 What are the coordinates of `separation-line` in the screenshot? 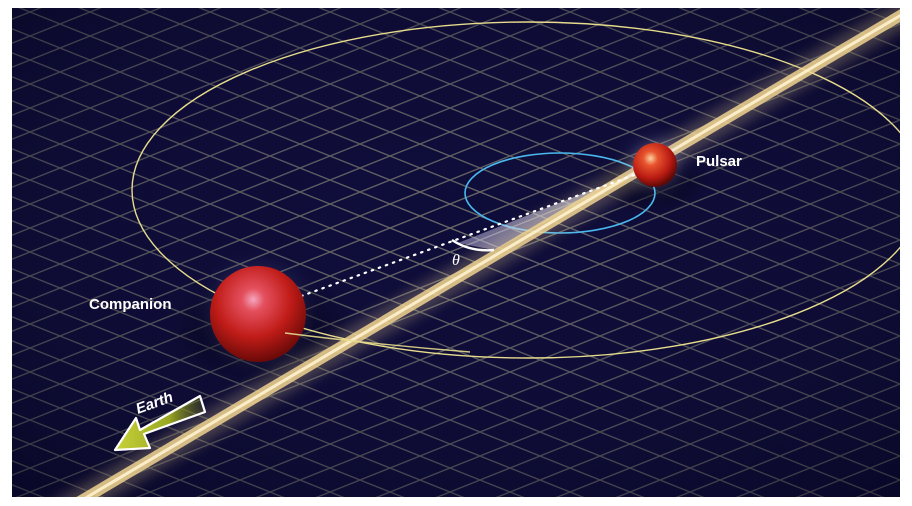 It's located at (472, 234).